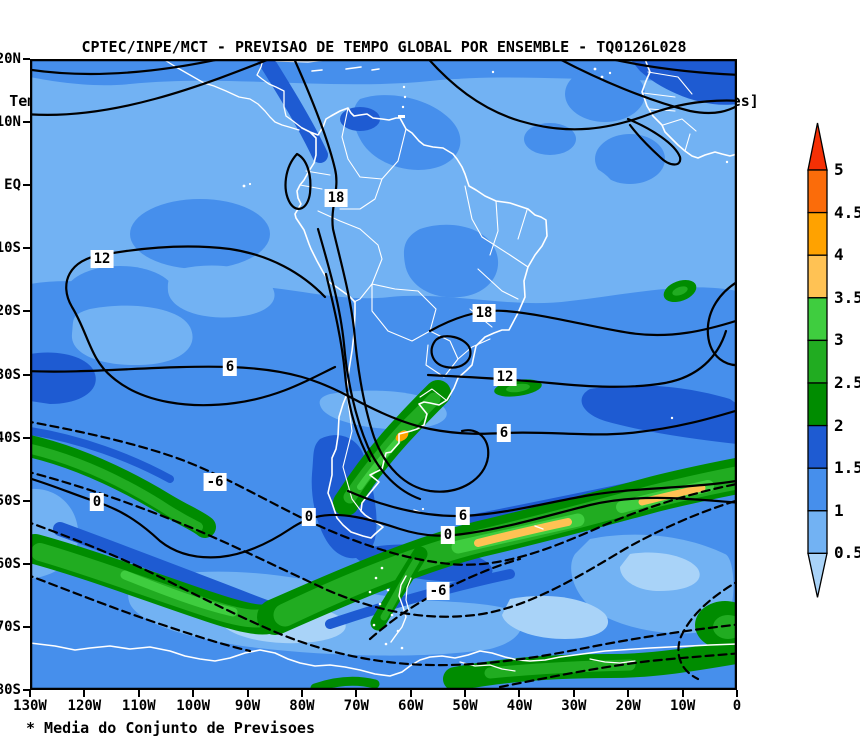  Describe the element at coordinates (10, 690) in the screenshot. I see `lat-tick-label: 80S` at that location.